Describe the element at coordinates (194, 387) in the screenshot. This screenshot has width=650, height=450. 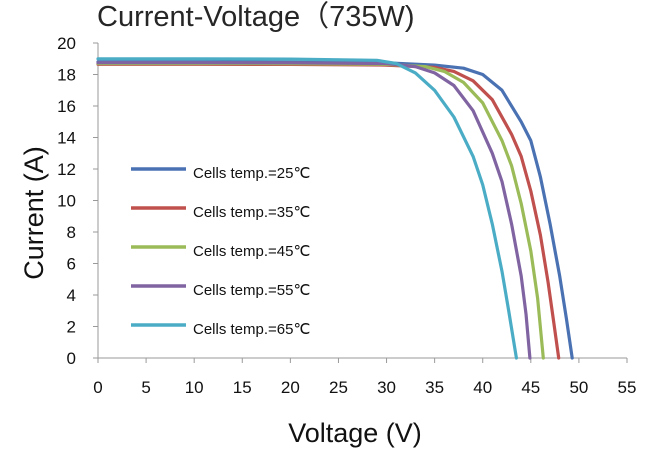
I see `x-tick-label: 10` at that location.